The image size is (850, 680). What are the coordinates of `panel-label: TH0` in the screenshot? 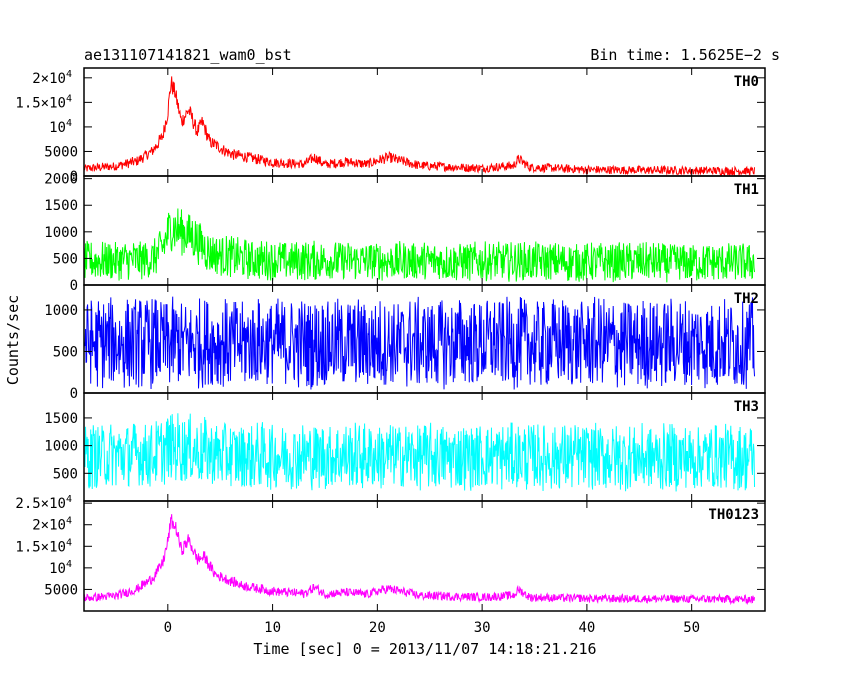 It's located at (746, 82).